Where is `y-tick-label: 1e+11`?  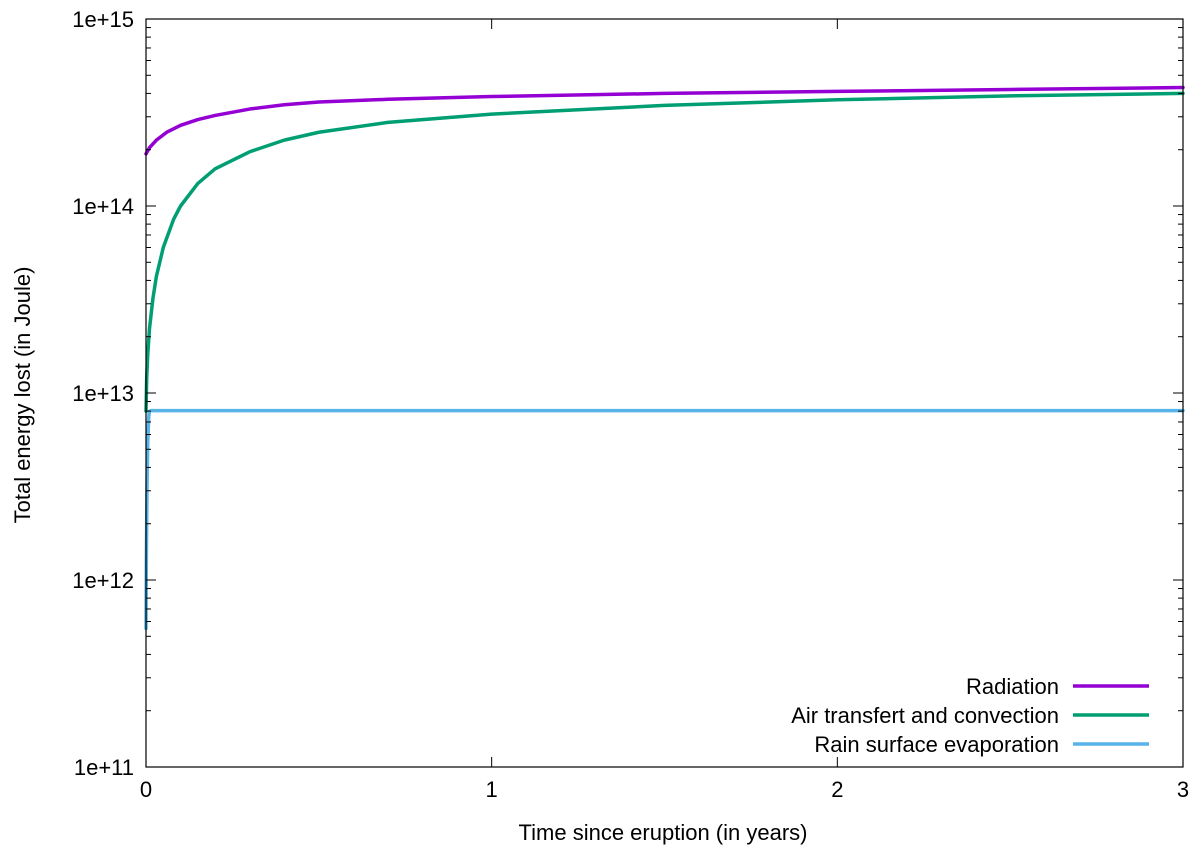 y-tick-label: 1e+11 is located at coordinates (104, 767).